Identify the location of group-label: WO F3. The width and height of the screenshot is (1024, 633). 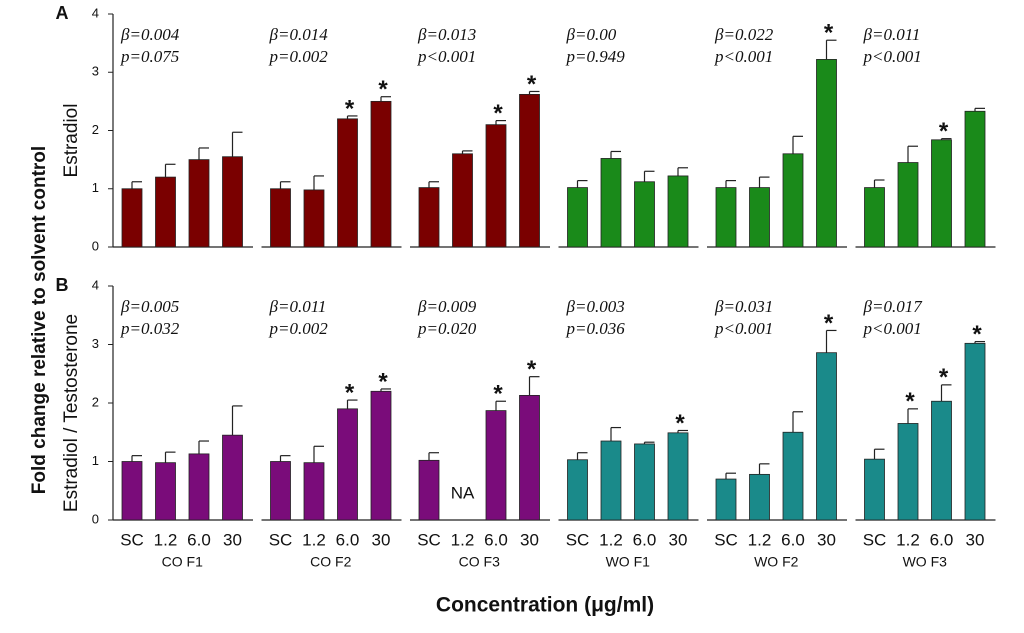
(925, 562).